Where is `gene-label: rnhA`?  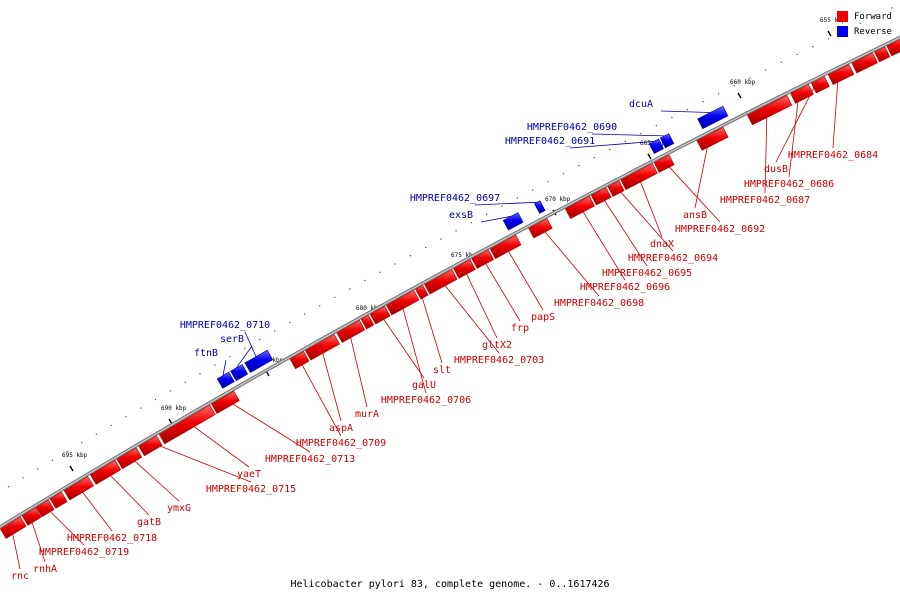 gene-label: rnhA is located at coordinates (45, 569).